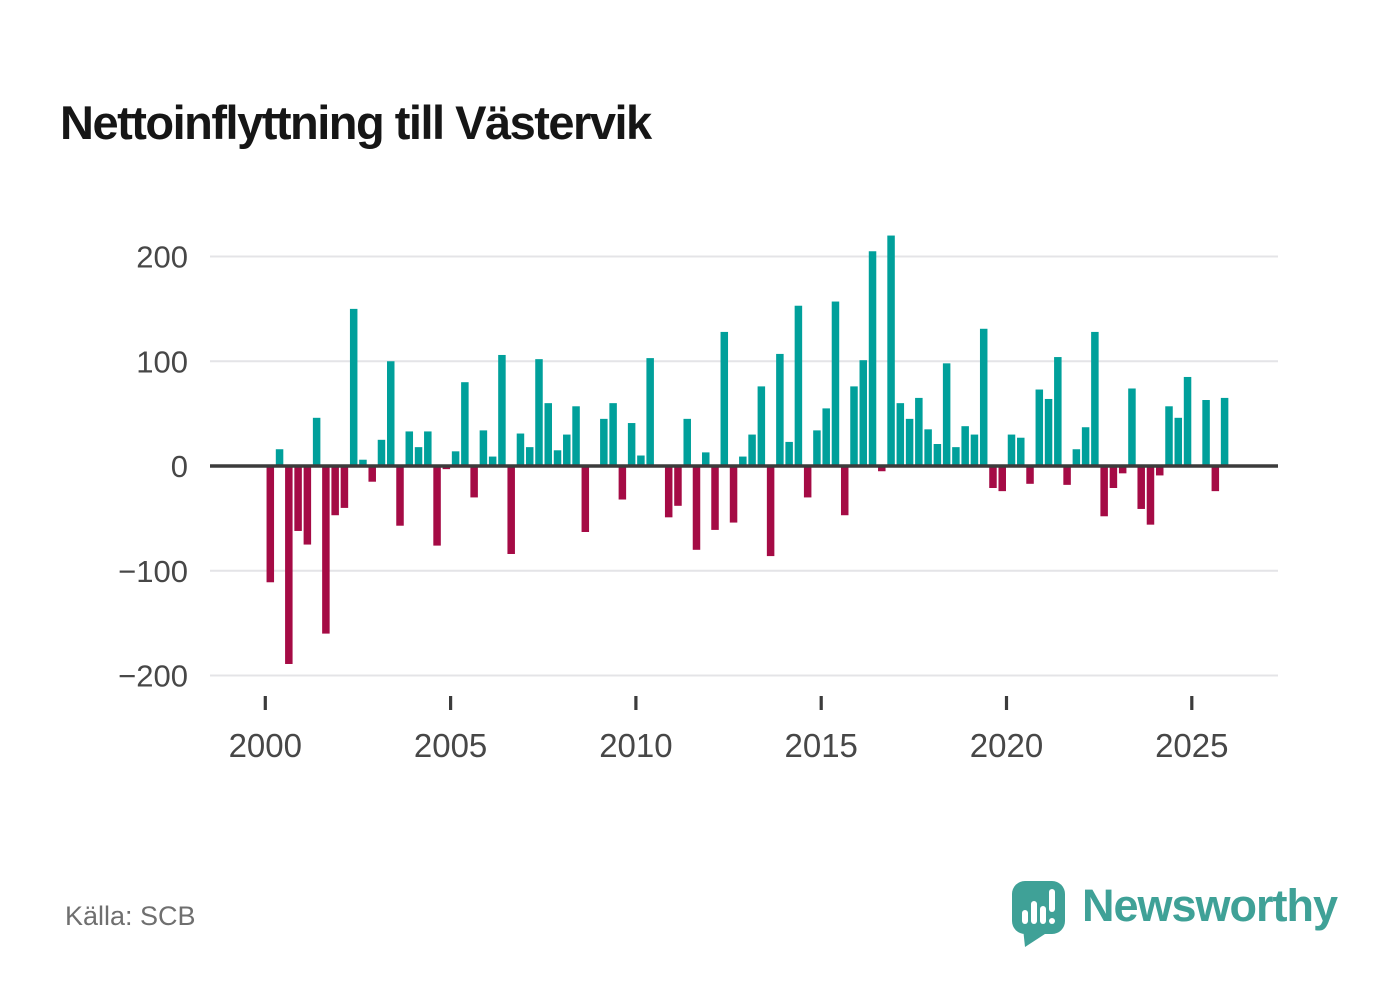 The height and width of the screenshot is (999, 1382). What do you see at coordinates (153, 571) in the screenshot?
I see `y-tick-label: −100` at bounding box center [153, 571].